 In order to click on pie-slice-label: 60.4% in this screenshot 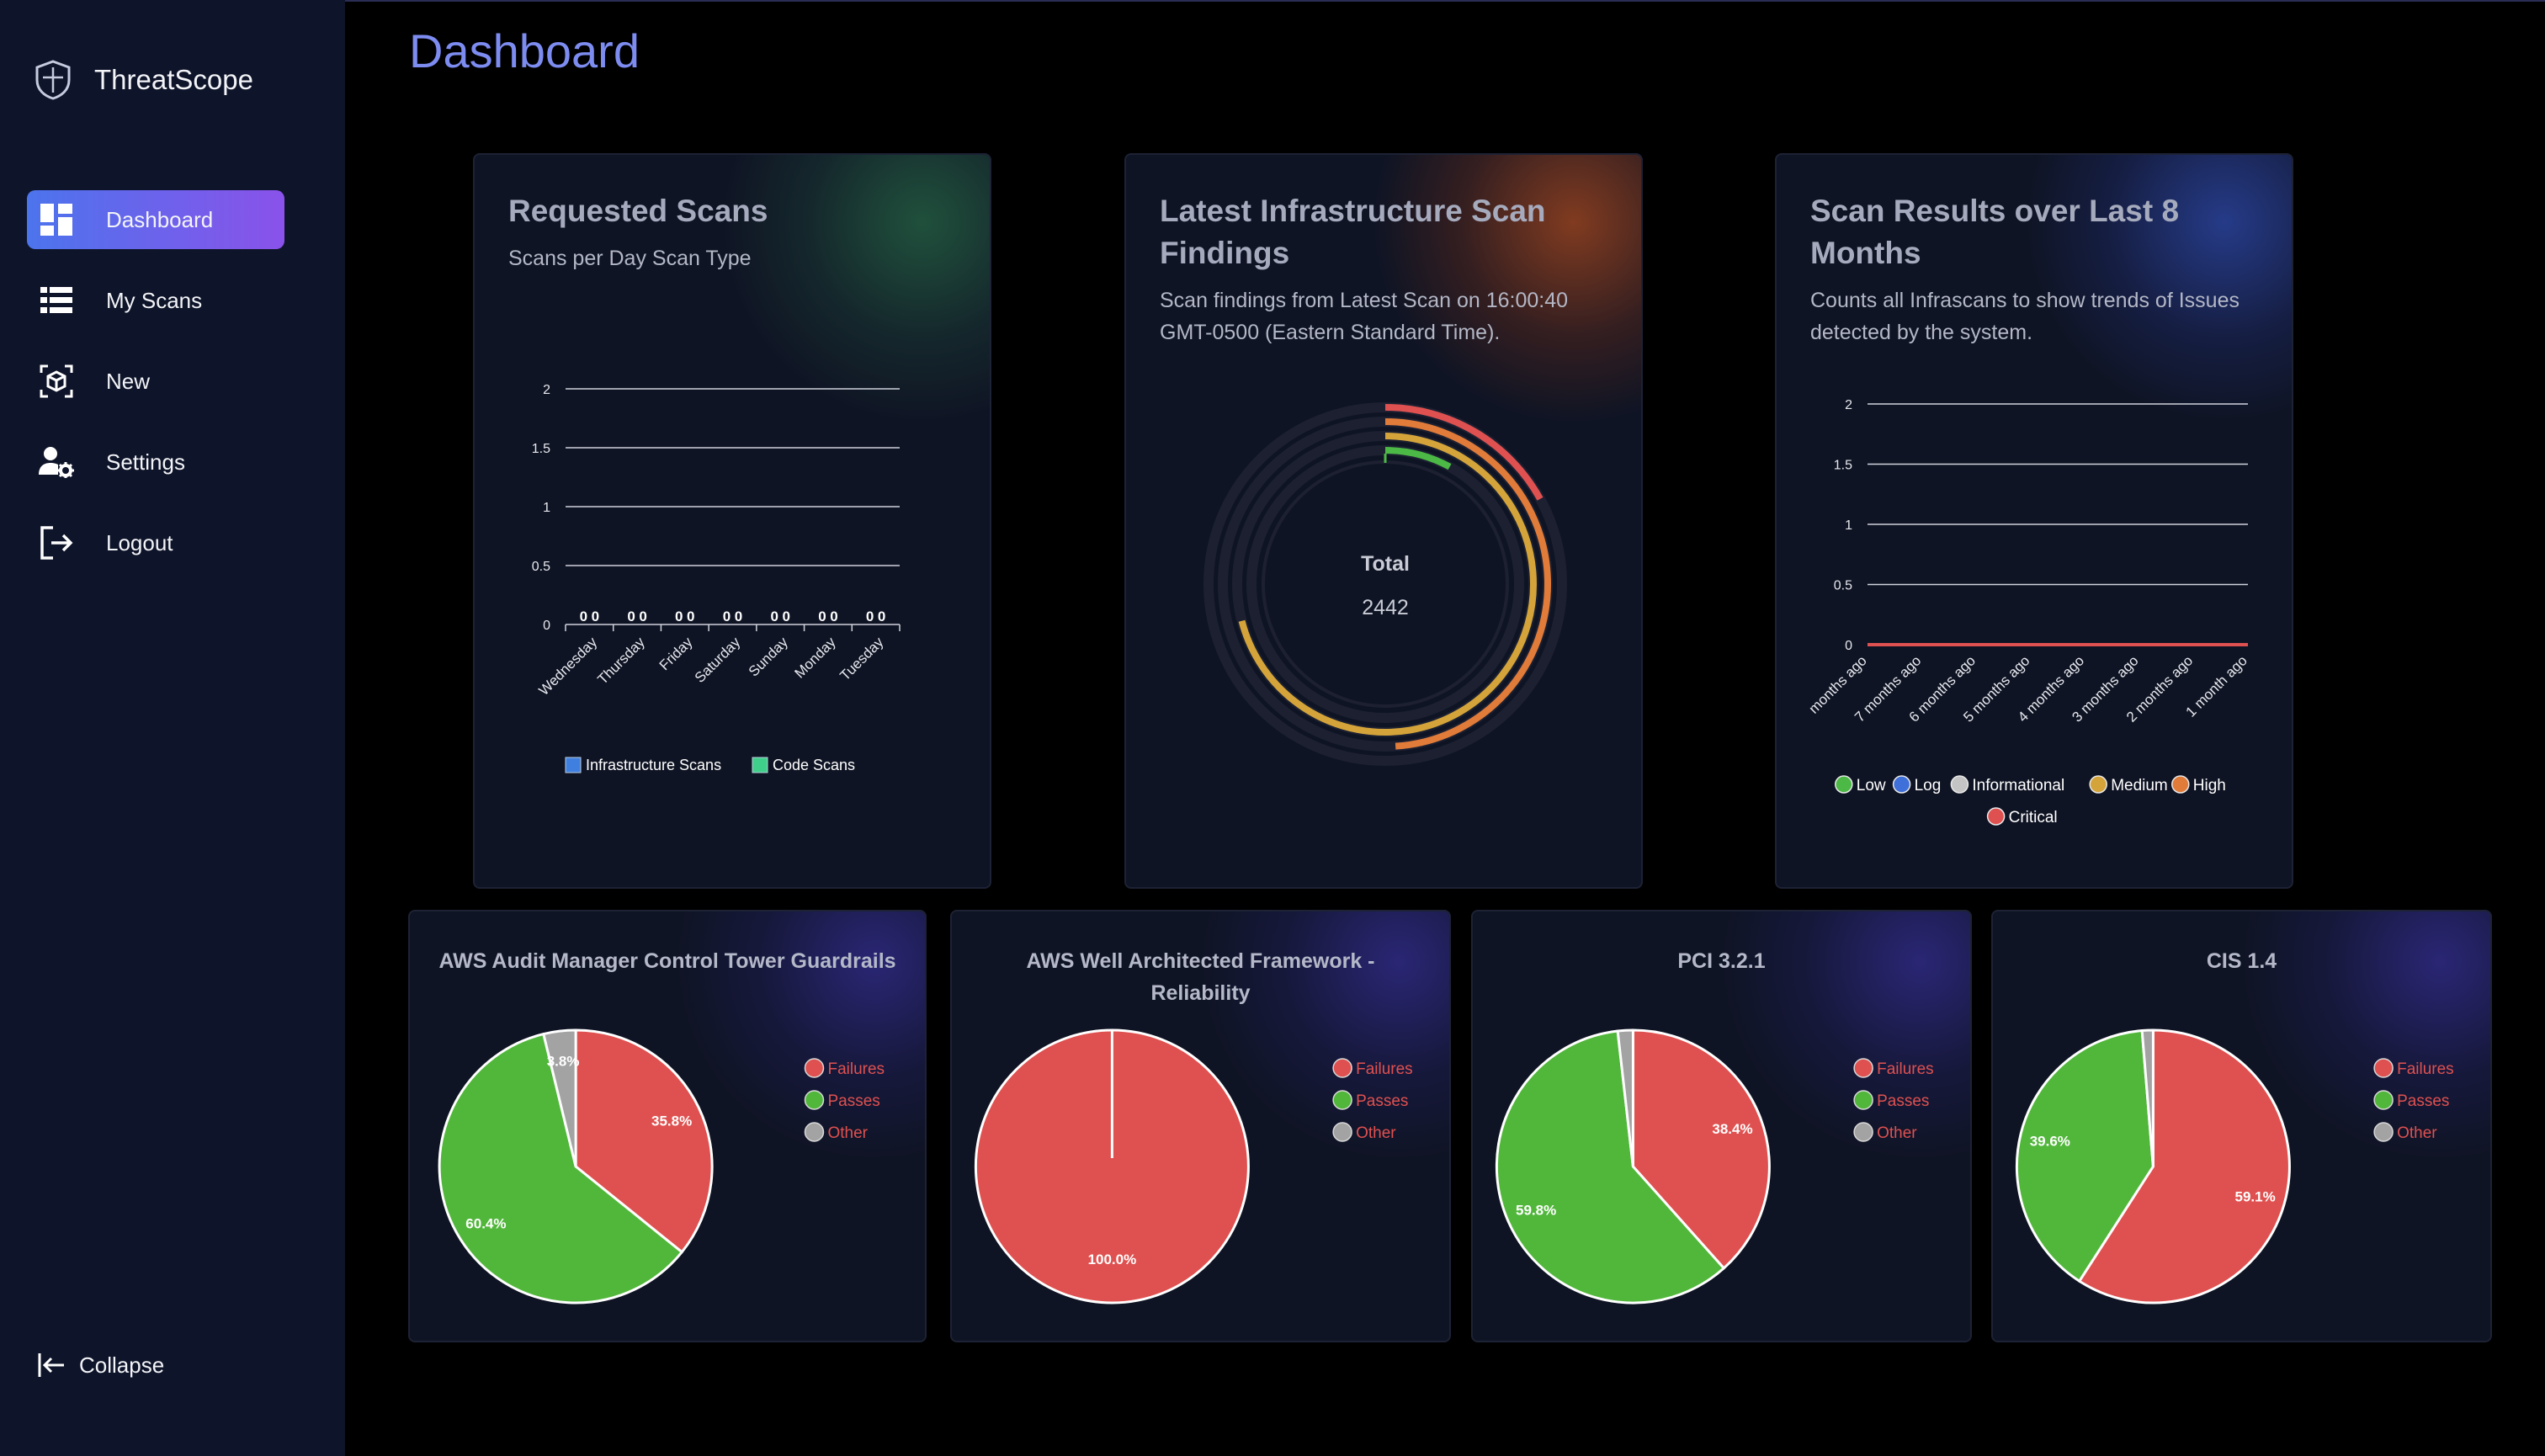, I will do `click(485, 1224)`.